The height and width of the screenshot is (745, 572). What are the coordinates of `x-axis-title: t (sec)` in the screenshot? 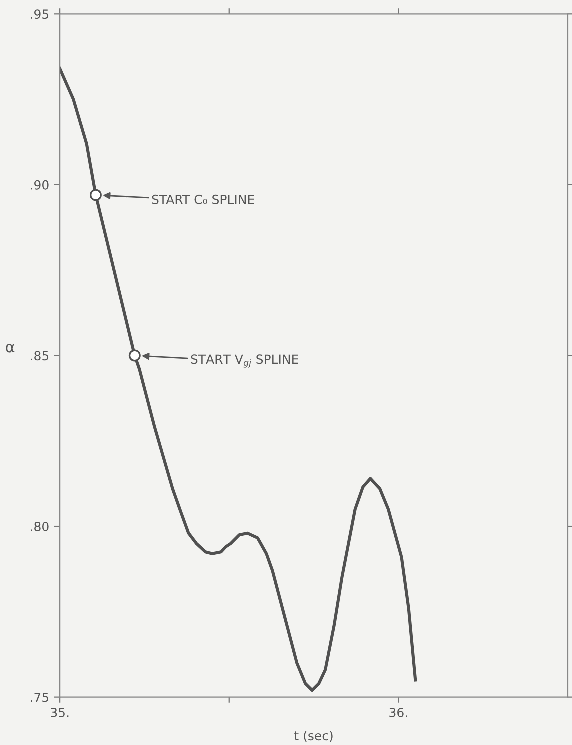 It's located at (313, 736).